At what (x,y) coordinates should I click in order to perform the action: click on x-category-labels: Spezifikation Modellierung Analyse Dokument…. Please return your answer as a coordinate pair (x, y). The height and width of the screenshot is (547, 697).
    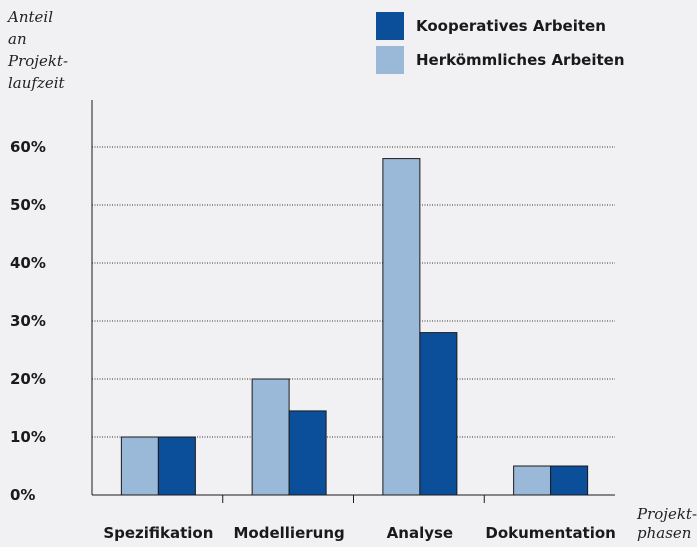
    Looking at the image, I should click on (359, 533).